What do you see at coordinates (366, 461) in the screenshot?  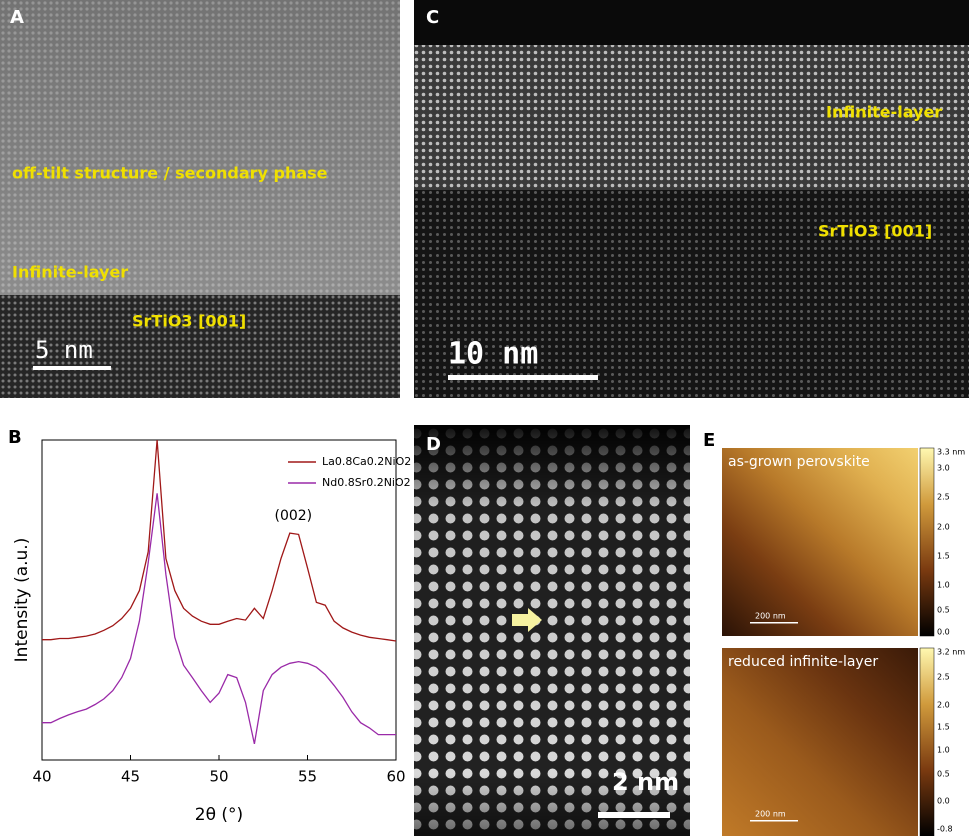 I see `legend-label: La0.8Ca0.2NiO2` at bounding box center [366, 461].